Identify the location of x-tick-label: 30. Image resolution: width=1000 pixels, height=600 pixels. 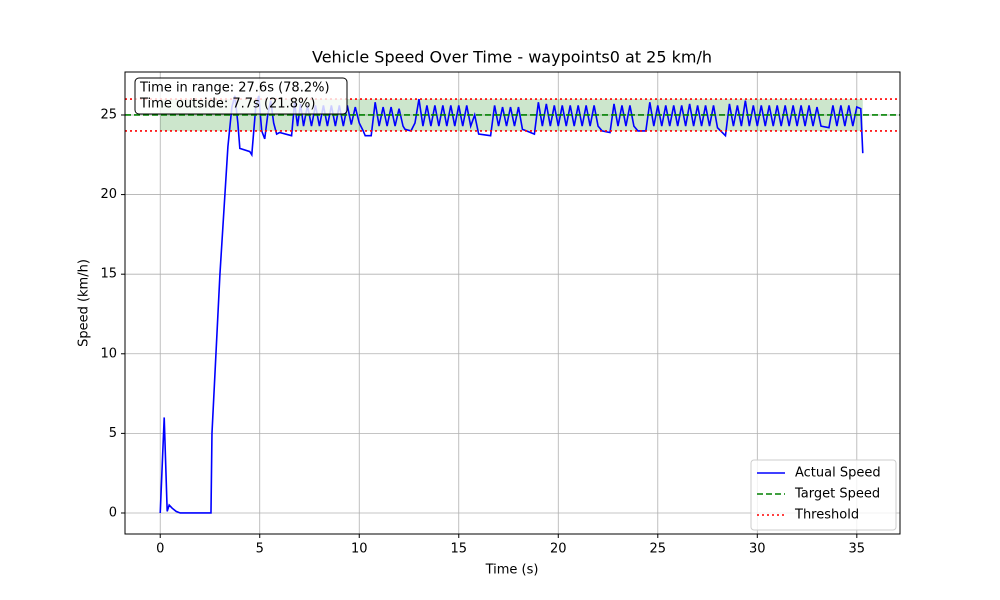
(757, 549).